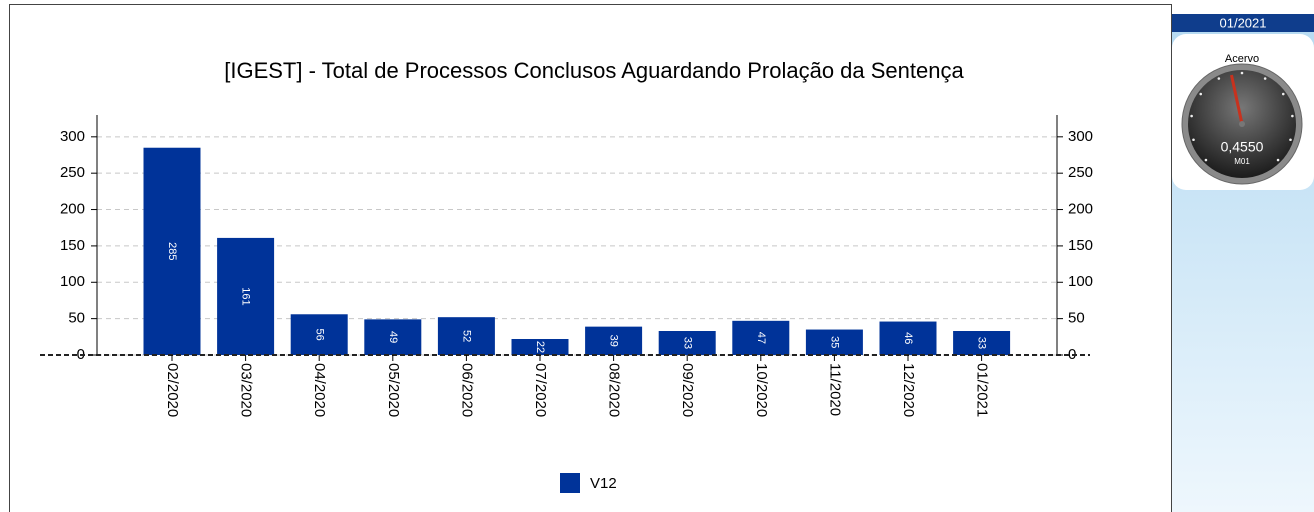 The height and width of the screenshot is (512, 1314). Describe the element at coordinates (72, 136) in the screenshot. I see `y-tick-label: 300` at that location.